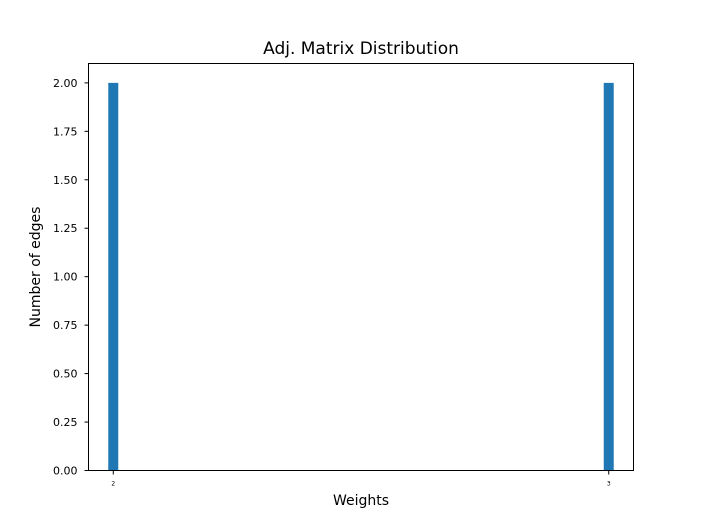  I want to click on y-tick-label-3: 0.75, so click(65, 325).